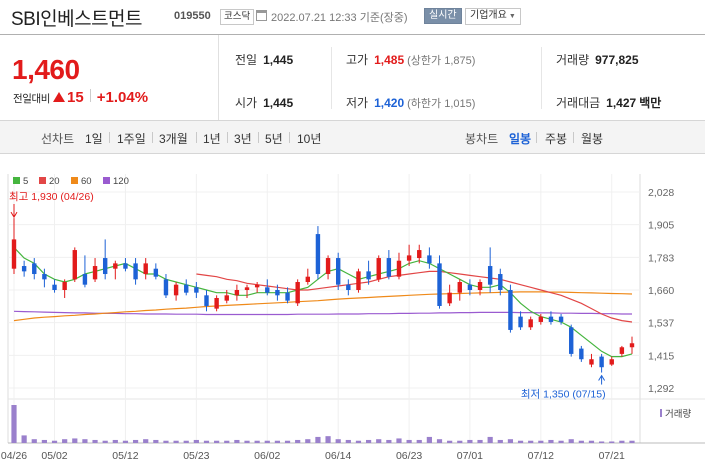 This screenshot has height=467, width=705. Describe the element at coordinates (678, 414) in the screenshot. I see `volume-legend-label: 거래량` at that location.